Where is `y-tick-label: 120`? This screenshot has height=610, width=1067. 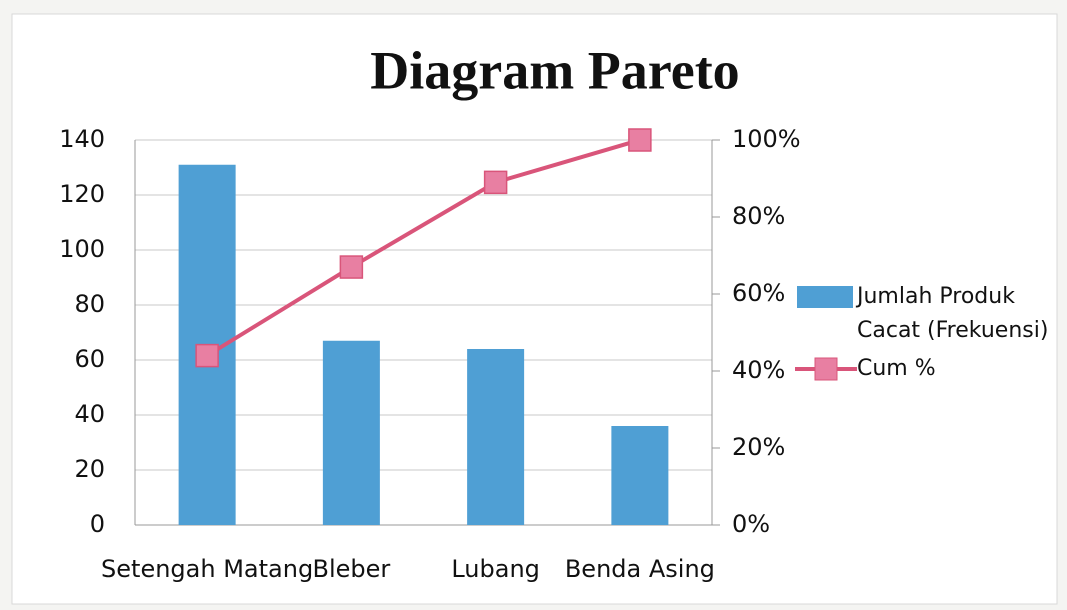
y-tick-label: 120 is located at coordinates (82, 194).